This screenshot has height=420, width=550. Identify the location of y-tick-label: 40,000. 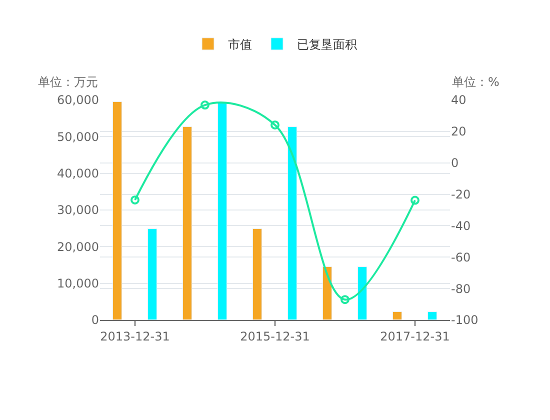
(78, 173).